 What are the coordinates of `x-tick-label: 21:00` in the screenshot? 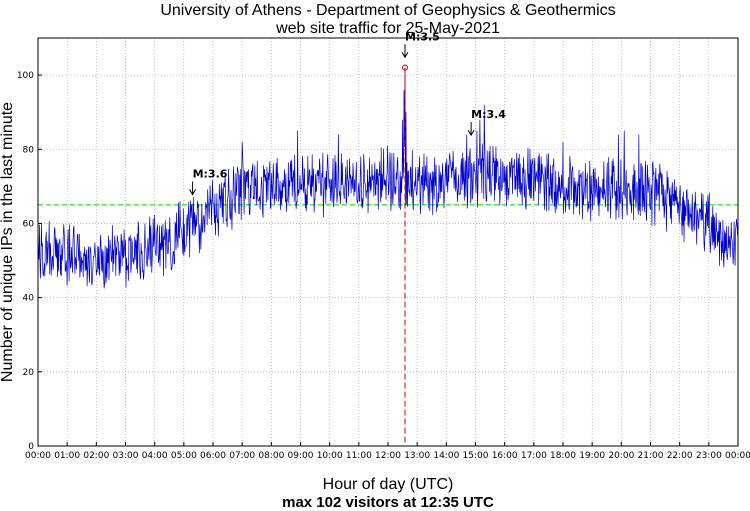 It's located at (651, 456).